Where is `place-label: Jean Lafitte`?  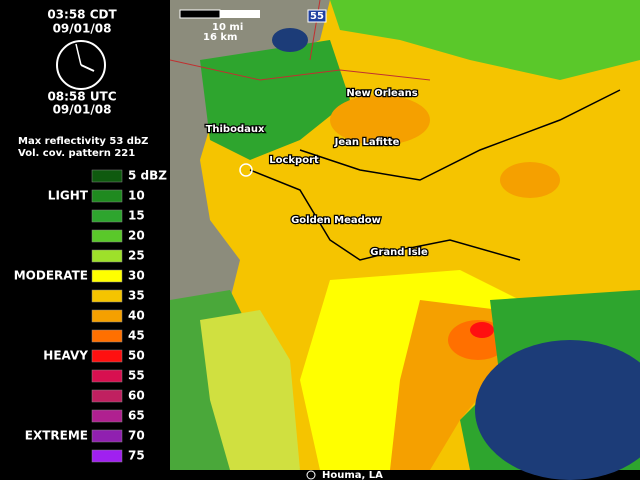 place-label: Jean Lafitte is located at coordinates (367, 142).